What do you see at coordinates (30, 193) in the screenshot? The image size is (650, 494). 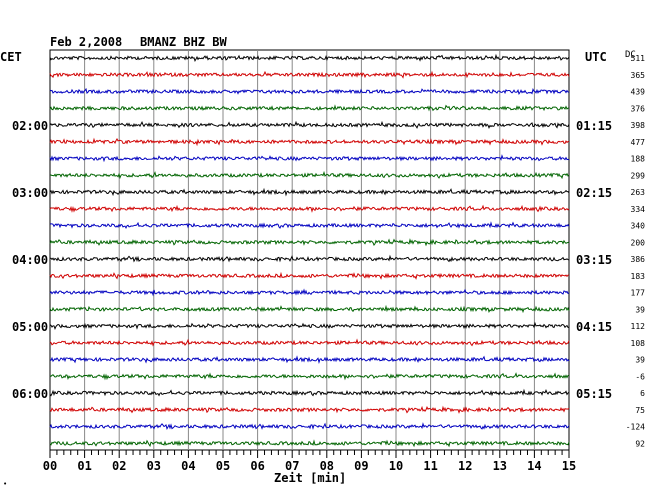 I see `left-hour-label: 03:00` at bounding box center [30, 193].